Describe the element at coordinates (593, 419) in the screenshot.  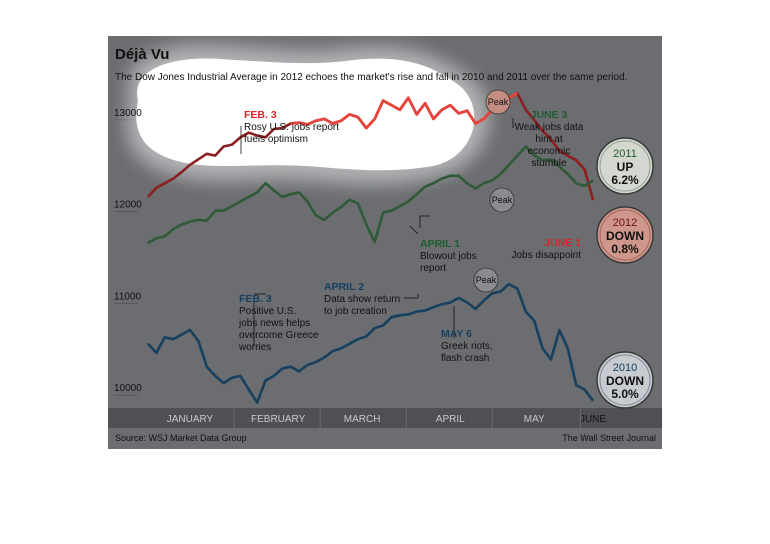
I see `x-month-label: JUNE` at that location.